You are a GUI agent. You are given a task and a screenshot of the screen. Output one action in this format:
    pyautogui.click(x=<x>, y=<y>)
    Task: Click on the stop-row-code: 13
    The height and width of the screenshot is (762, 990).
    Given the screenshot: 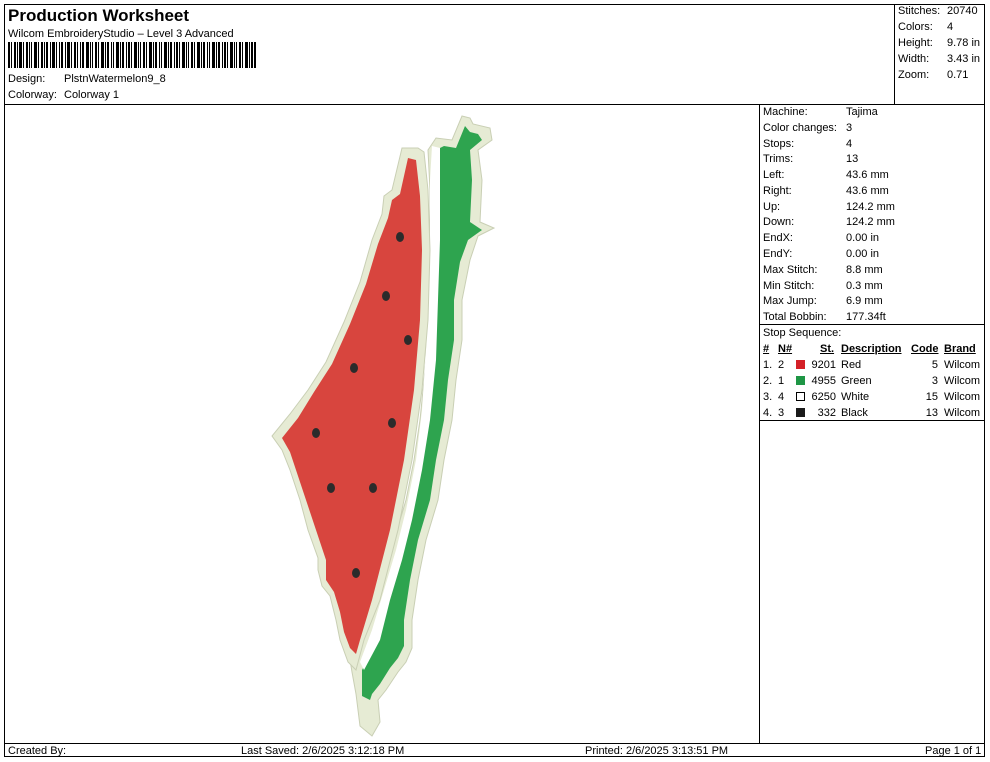 What is the action you would take?
    pyautogui.click(x=931, y=413)
    